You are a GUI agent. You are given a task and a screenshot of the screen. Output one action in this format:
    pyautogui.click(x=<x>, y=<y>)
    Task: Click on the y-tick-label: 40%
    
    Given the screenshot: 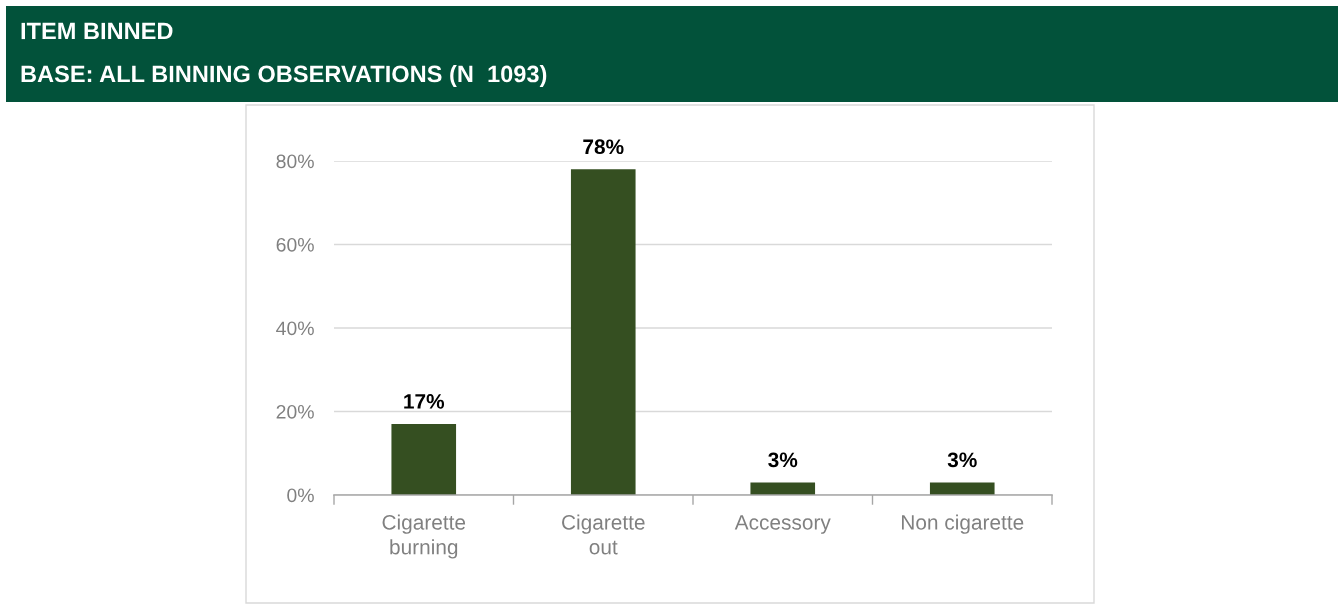 What is the action you would take?
    pyautogui.click(x=295, y=328)
    